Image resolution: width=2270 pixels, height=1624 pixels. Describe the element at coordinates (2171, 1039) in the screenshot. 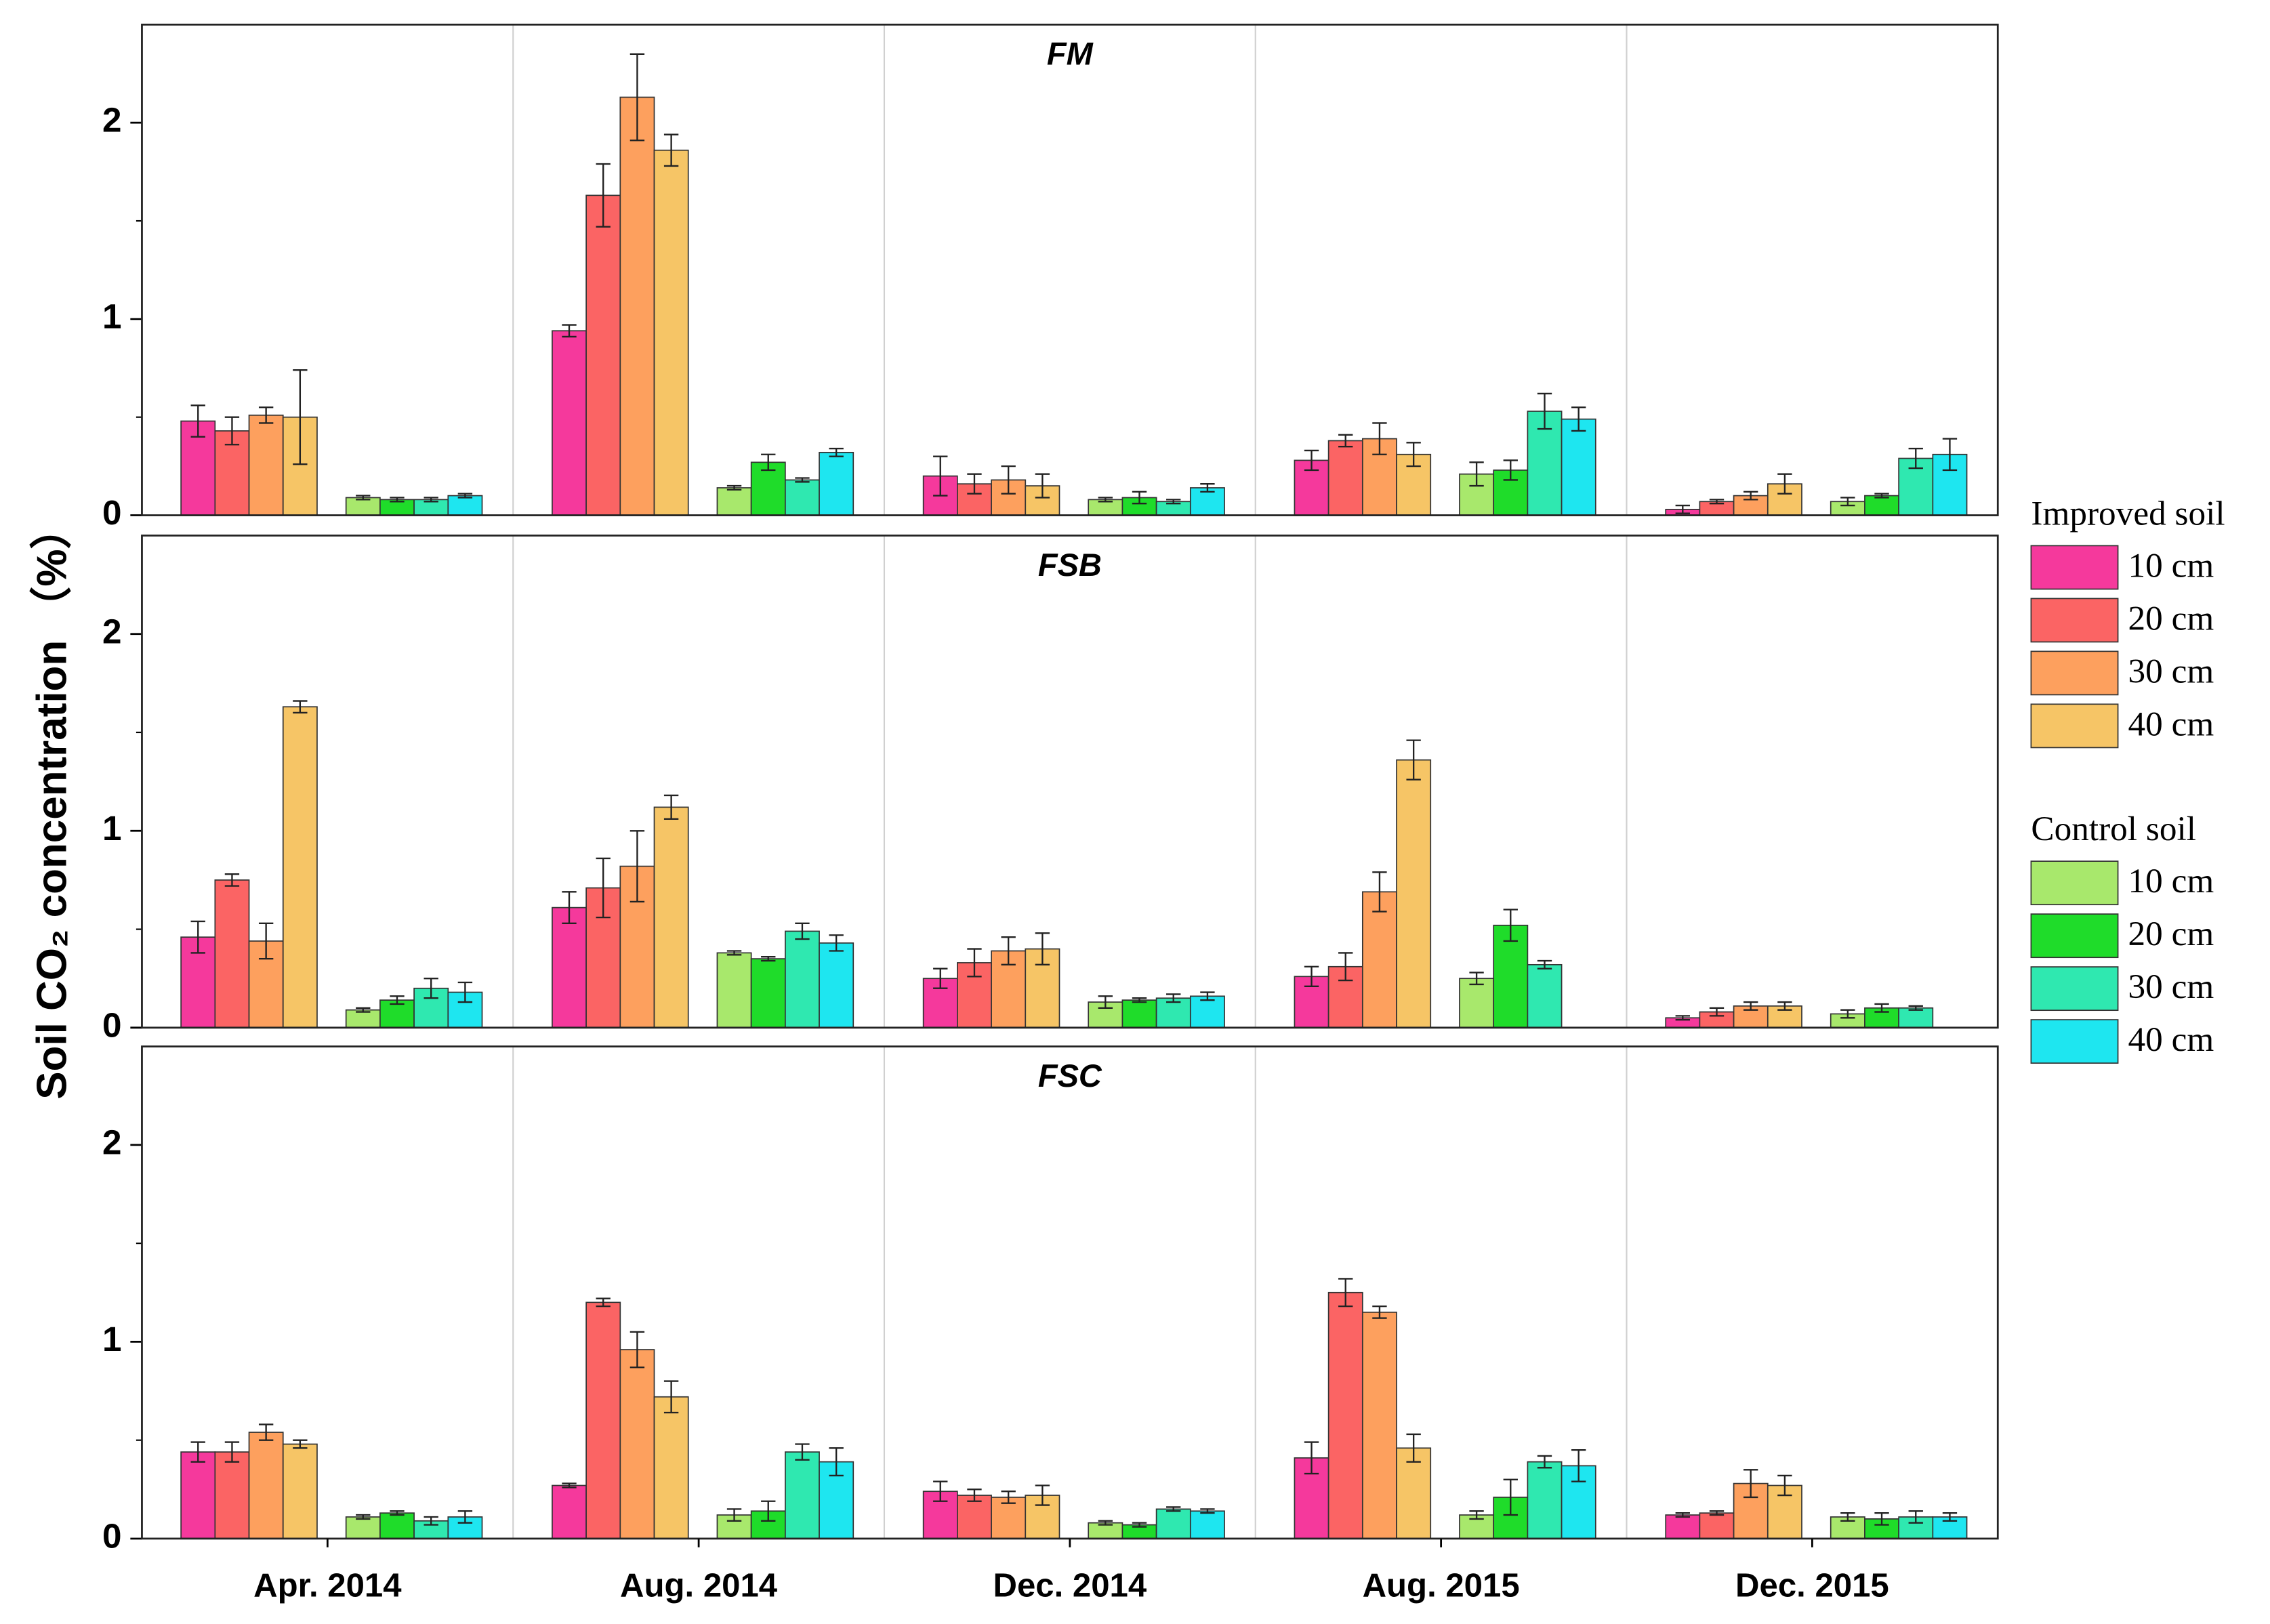

I see `legend-label: 40 cm` at that location.